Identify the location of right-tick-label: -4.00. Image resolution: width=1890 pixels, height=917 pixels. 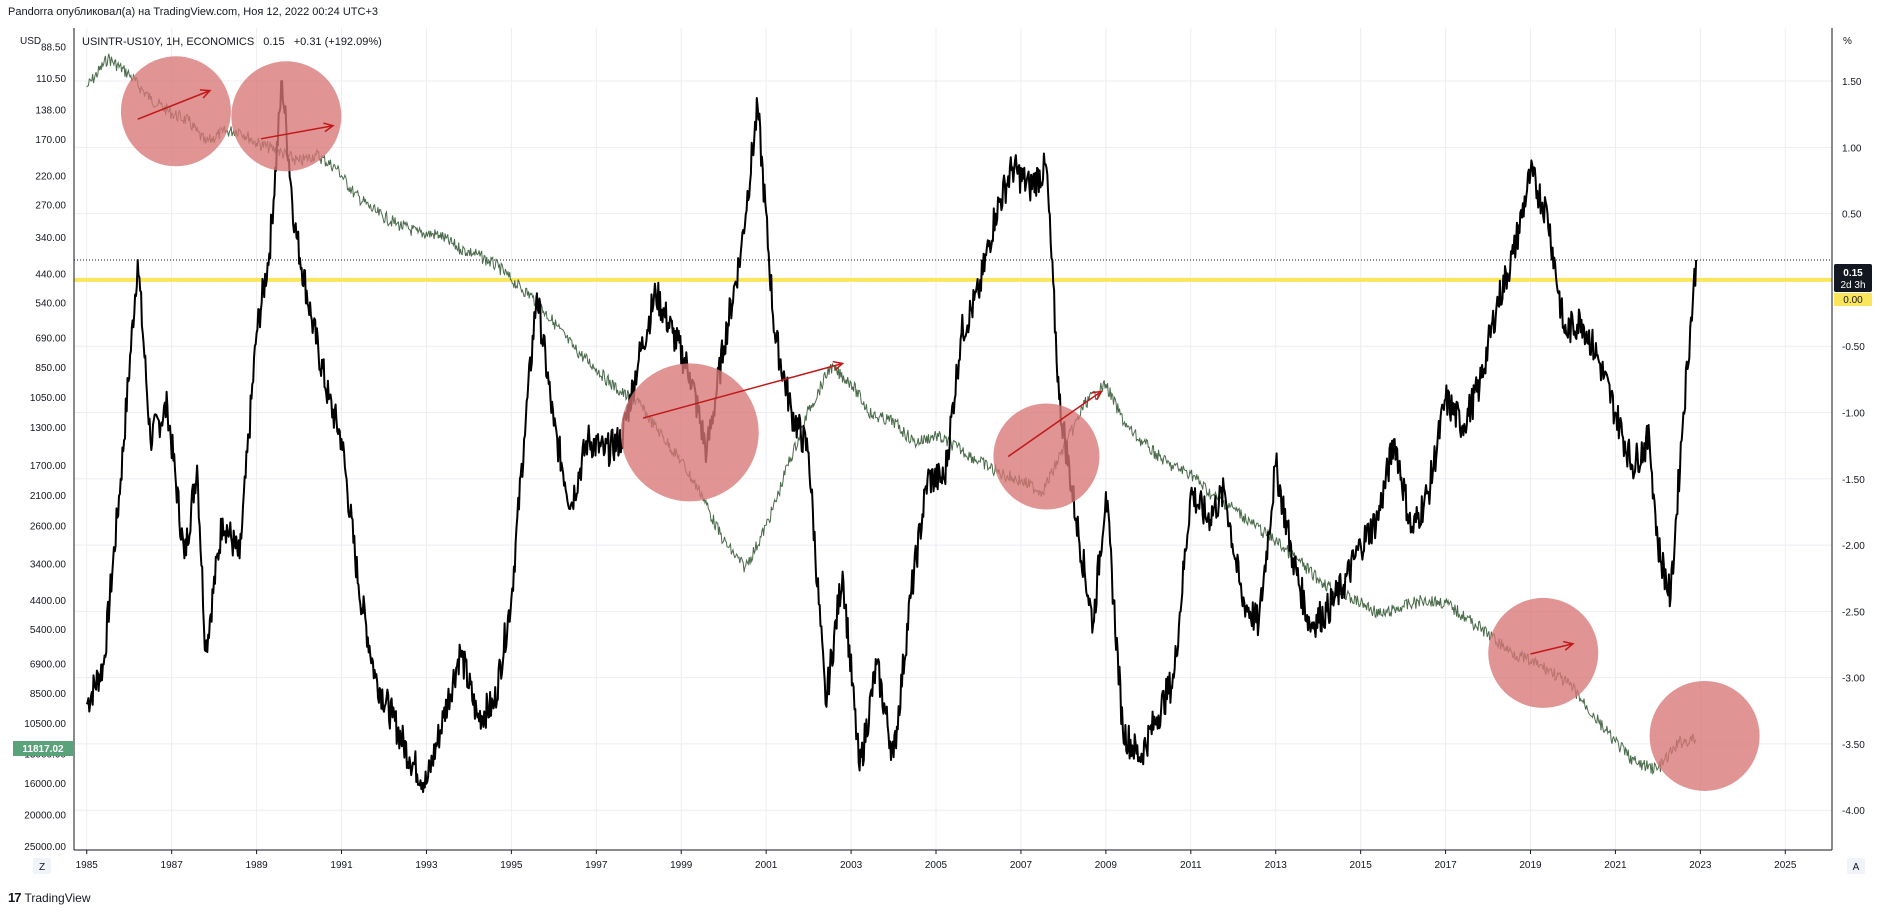
(1853, 811).